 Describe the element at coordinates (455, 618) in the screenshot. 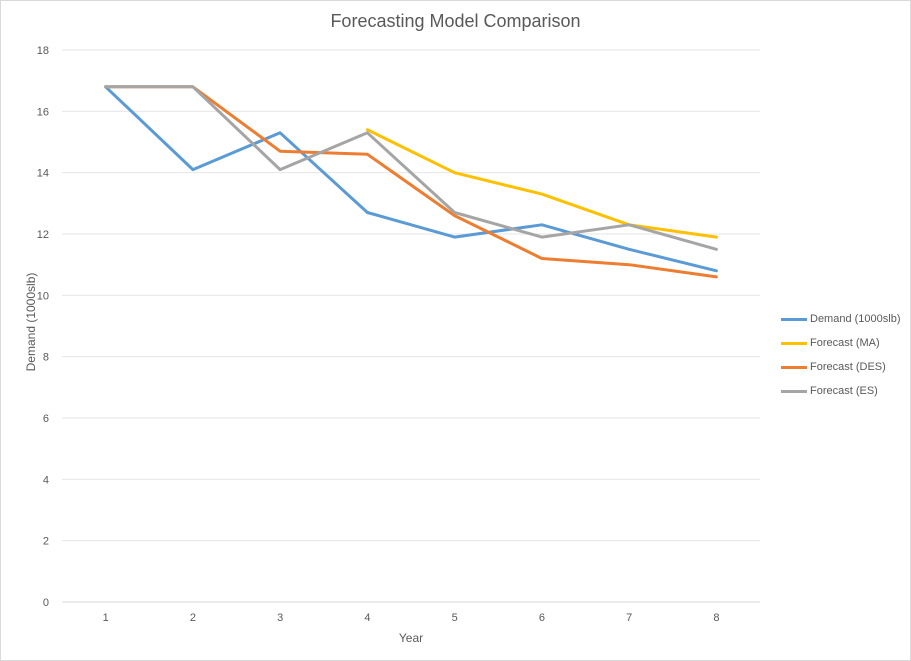

I see `x-tick-label: 5` at that location.